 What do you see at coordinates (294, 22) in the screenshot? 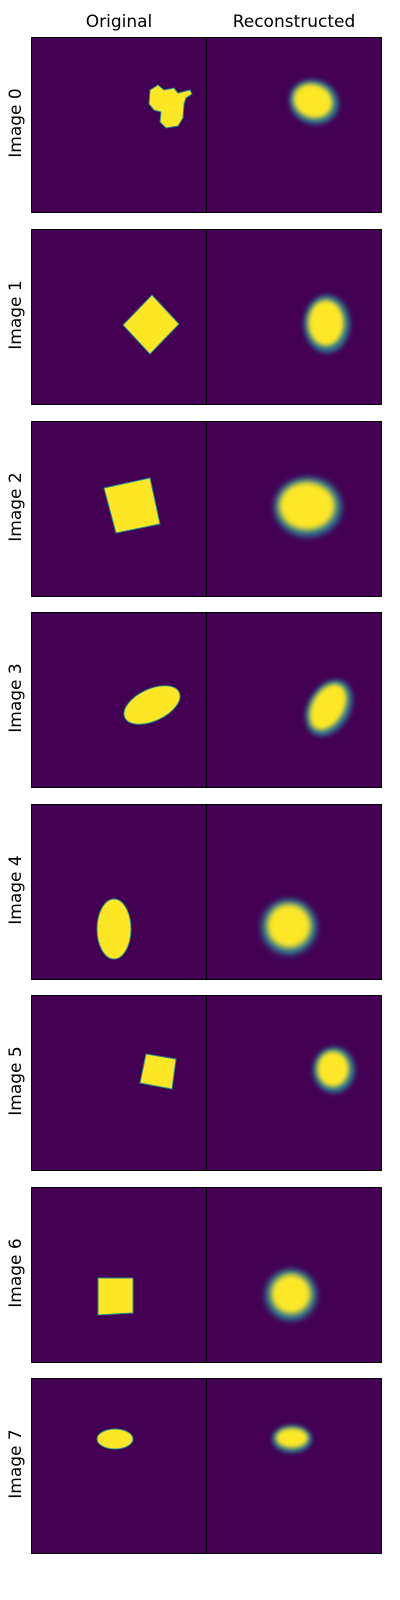
I see `column-title-reconstructed: Reconstructed` at bounding box center [294, 22].